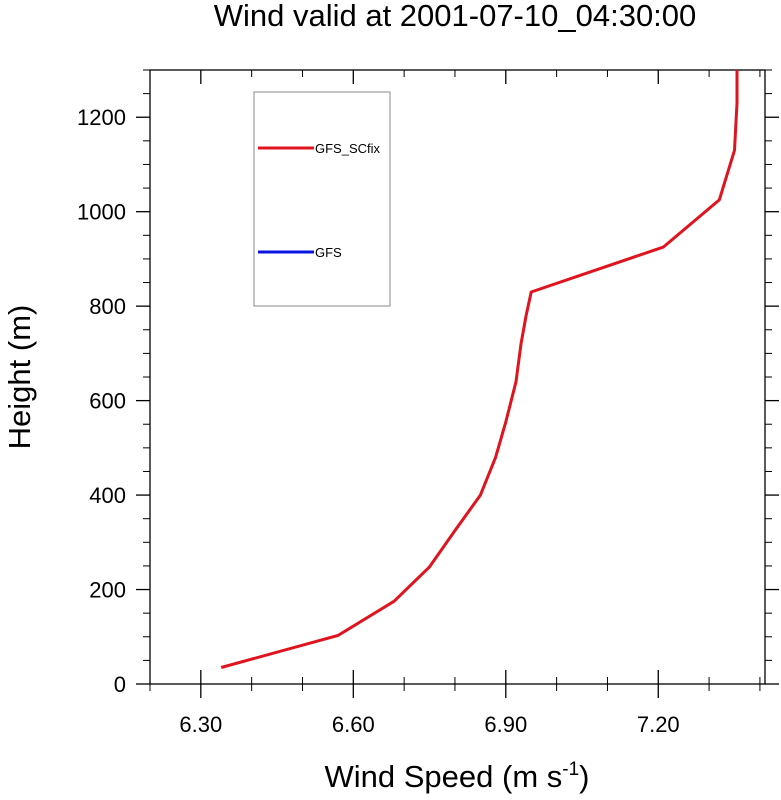 The width and height of the screenshot is (781, 800). Describe the element at coordinates (107, 306) in the screenshot. I see `y-tick-label: 800` at that location.